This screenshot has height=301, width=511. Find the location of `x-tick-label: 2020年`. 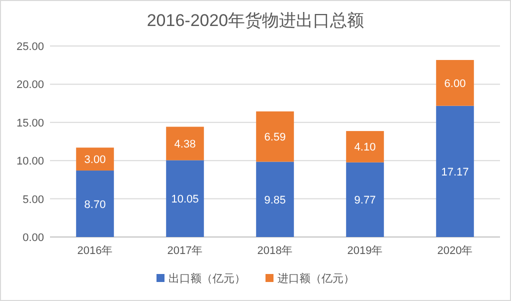

x-tick-label: 2020年 is located at coordinates (455, 251).